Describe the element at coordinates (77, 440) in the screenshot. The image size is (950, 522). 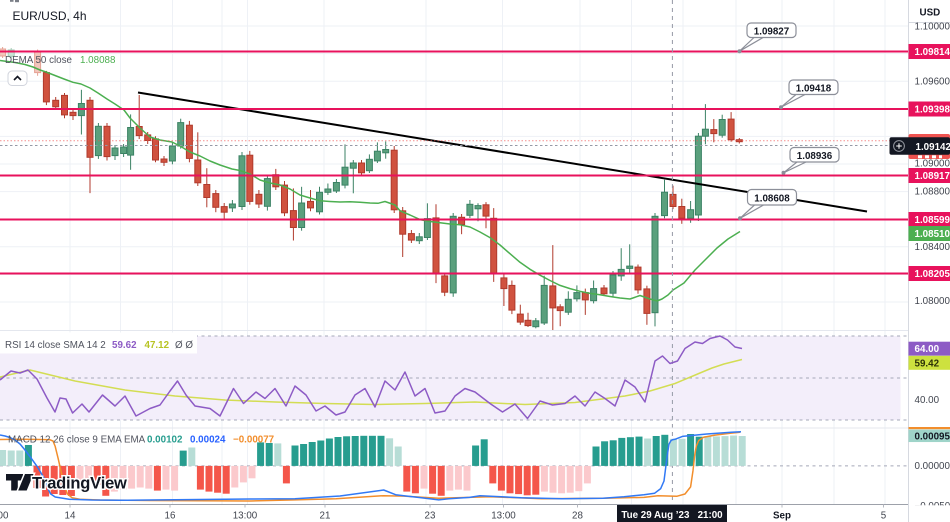
I see `svg-text: MACD 12 26 close 9 EMA EMA` at that location.